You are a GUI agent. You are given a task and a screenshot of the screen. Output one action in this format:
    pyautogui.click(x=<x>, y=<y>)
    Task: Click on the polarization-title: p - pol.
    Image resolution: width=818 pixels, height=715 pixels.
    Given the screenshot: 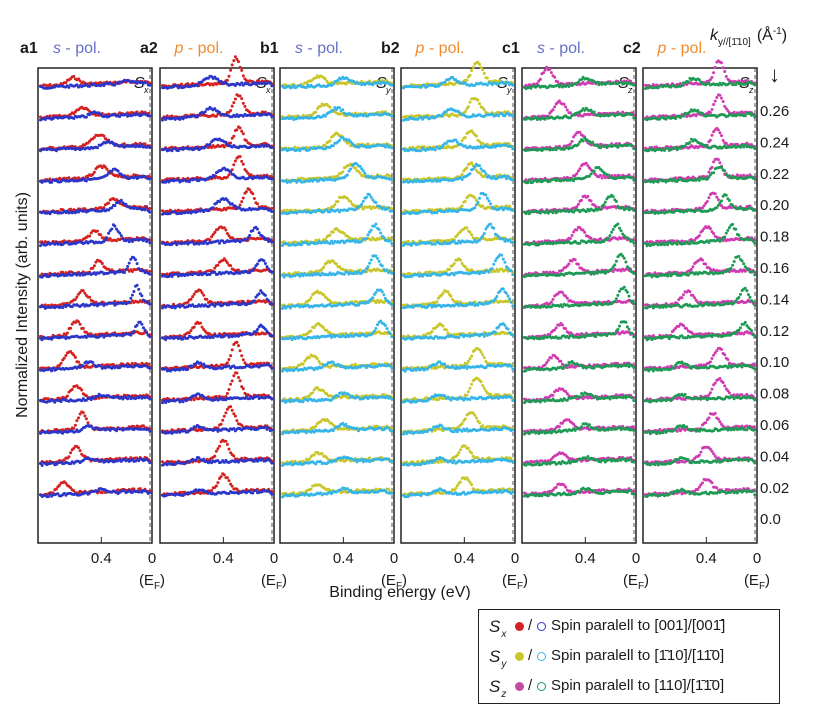 What is the action you would take?
    pyautogui.click(x=199, y=48)
    